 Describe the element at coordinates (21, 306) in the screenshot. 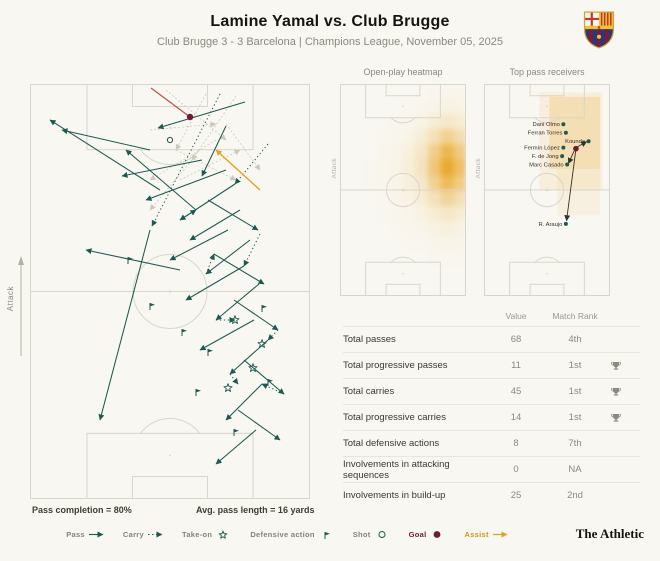

I see `attack-arrow-icon` at that location.